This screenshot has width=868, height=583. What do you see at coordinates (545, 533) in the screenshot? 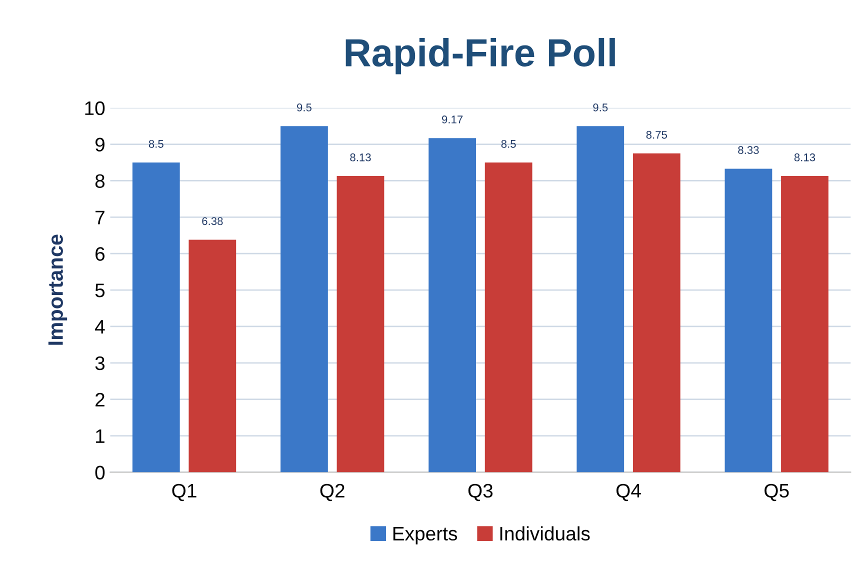
I see `legend-label: Individuals` at bounding box center [545, 533].